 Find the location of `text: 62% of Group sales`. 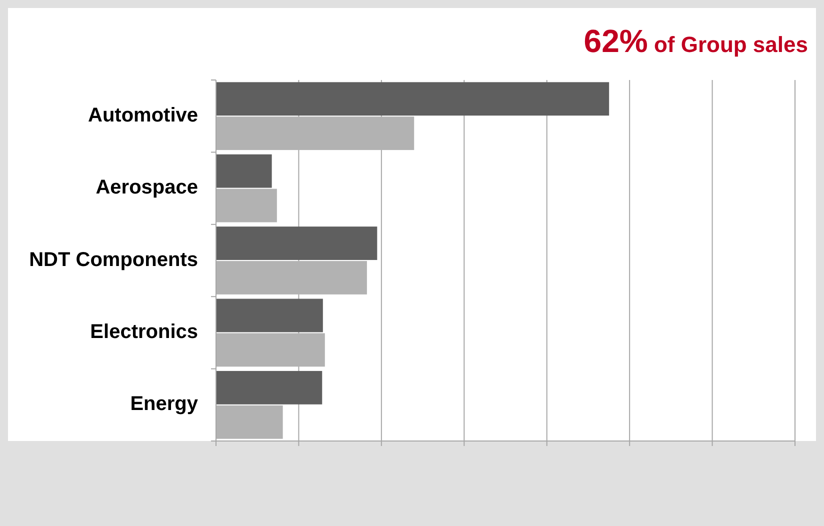

text: 62% of Group sales is located at coordinates (696, 41).